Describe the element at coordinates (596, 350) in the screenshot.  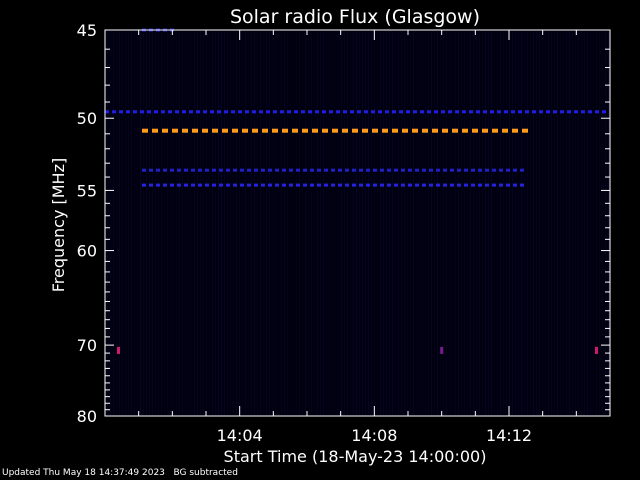
I see `emission-spot` at that location.